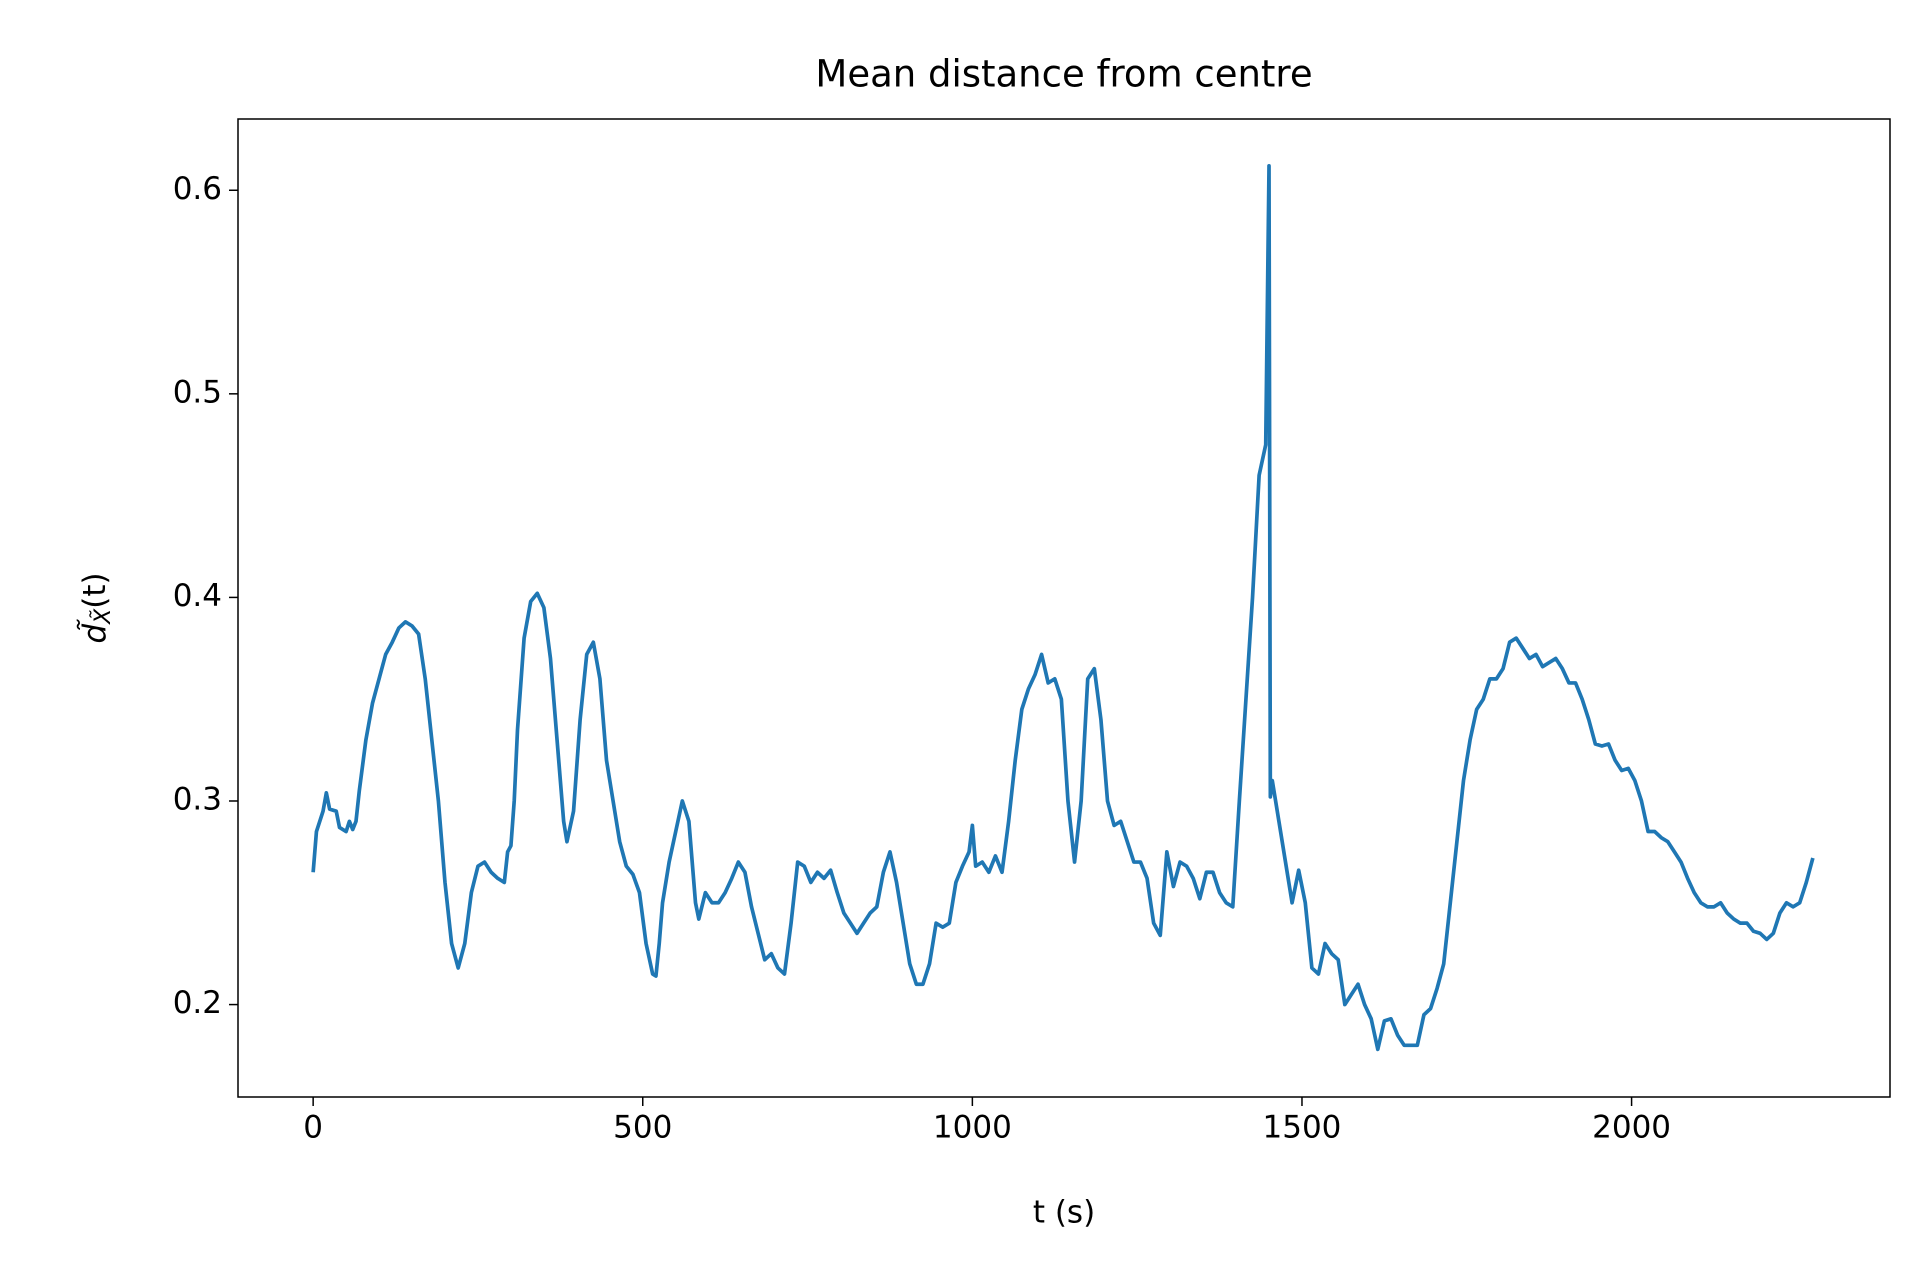  I want to click on y-label-subscript: X̃, so click(103, 616).